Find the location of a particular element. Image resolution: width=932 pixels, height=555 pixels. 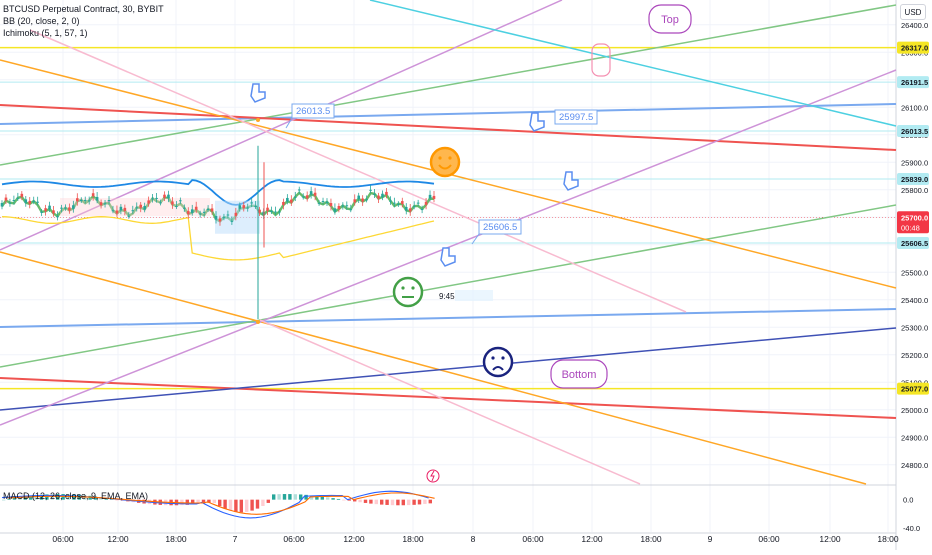

price-tick-label: 25800.0 is located at coordinates (914, 190).